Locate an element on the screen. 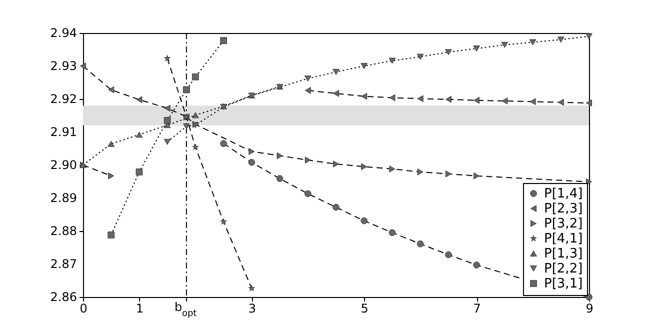  legend-label: P[3,2] is located at coordinates (563, 224).